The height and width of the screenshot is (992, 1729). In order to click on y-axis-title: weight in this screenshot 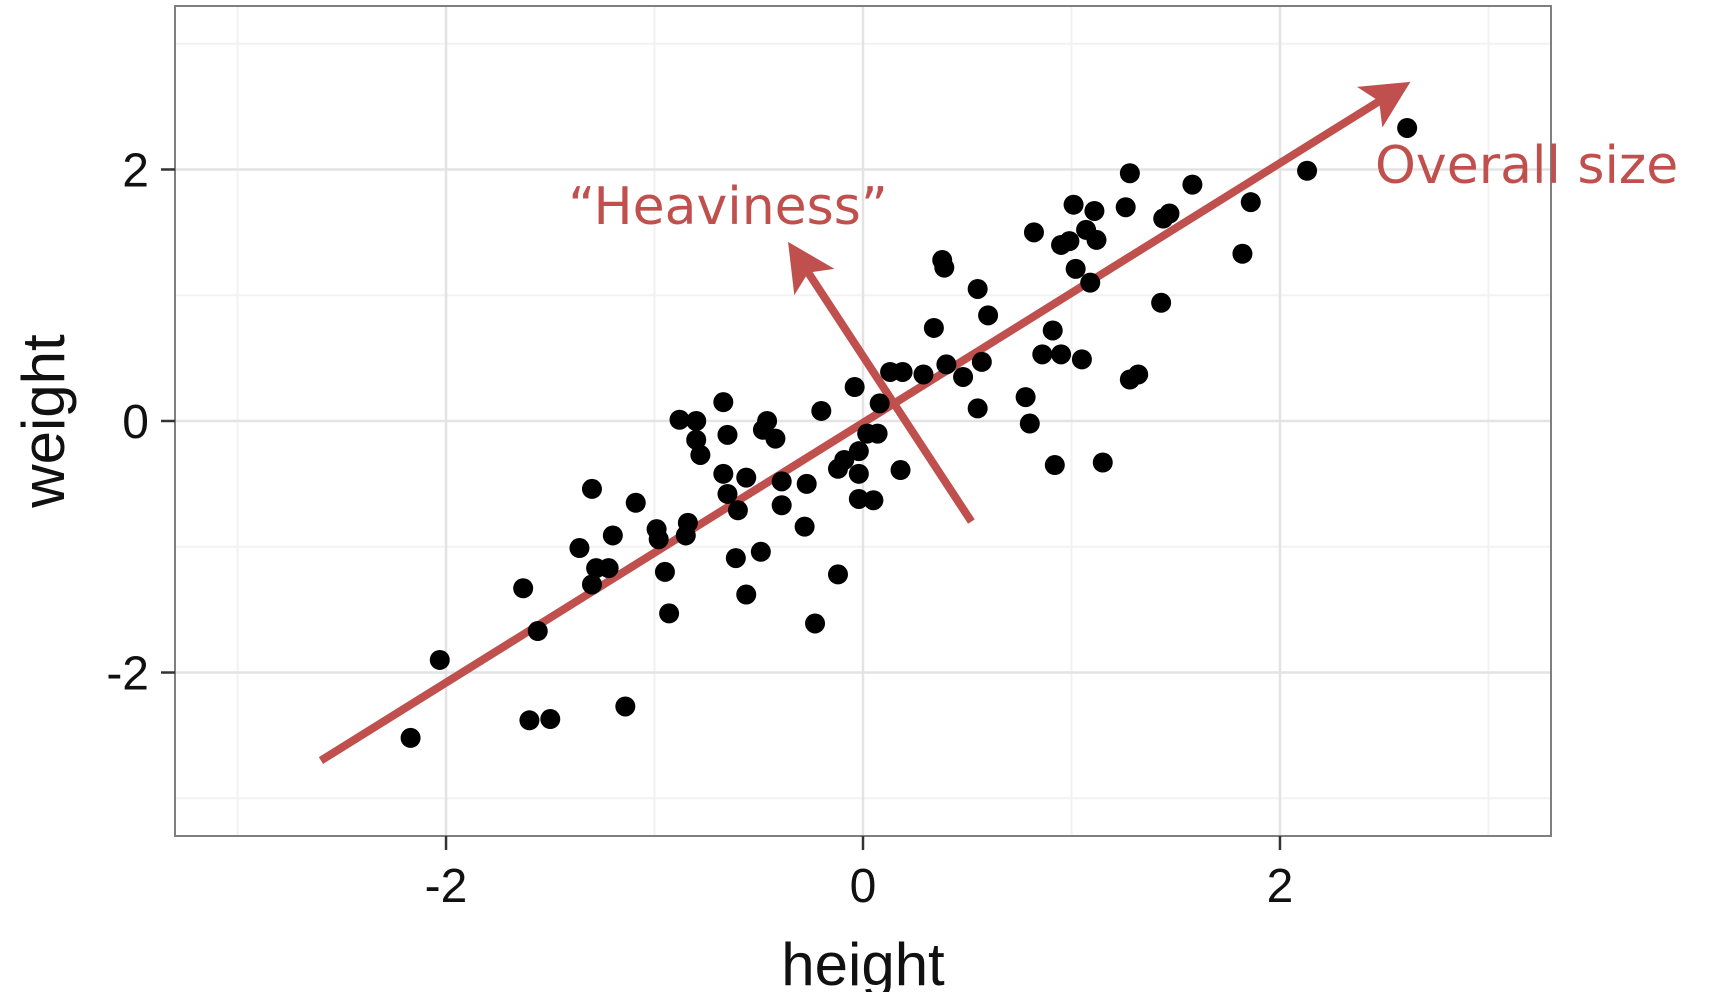, I will do `click(43, 421)`.